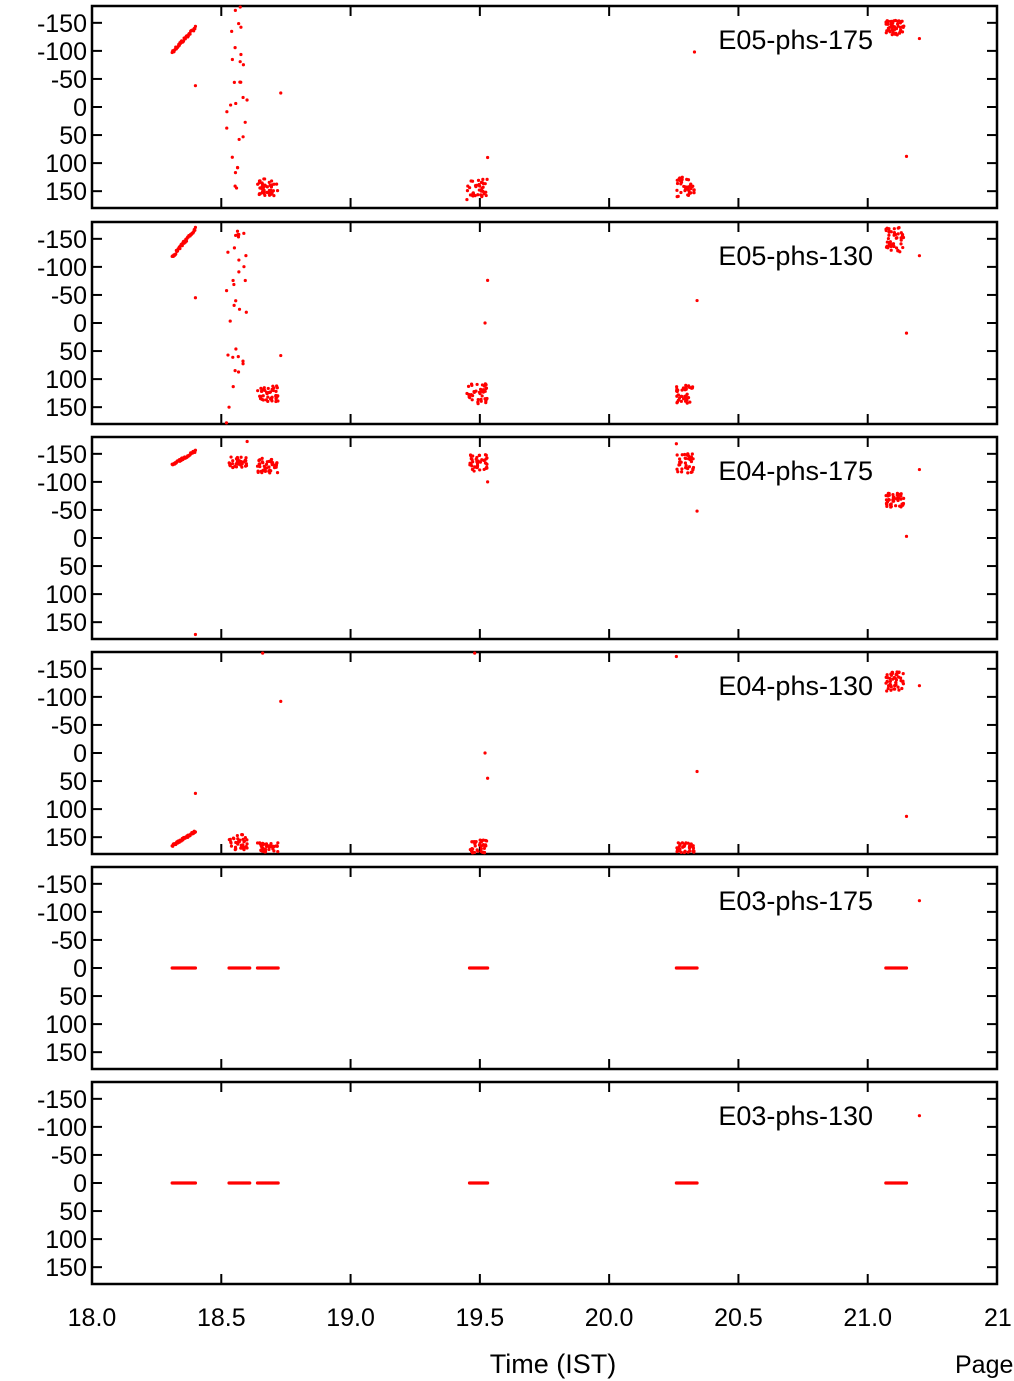 The height and width of the screenshot is (1381, 1014). Describe the element at coordinates (540, 1318) in the screenshot. I see `x-axis: 18.0 18.5 19.0 19.5 20.0 20.5 21.0 21` at that location.